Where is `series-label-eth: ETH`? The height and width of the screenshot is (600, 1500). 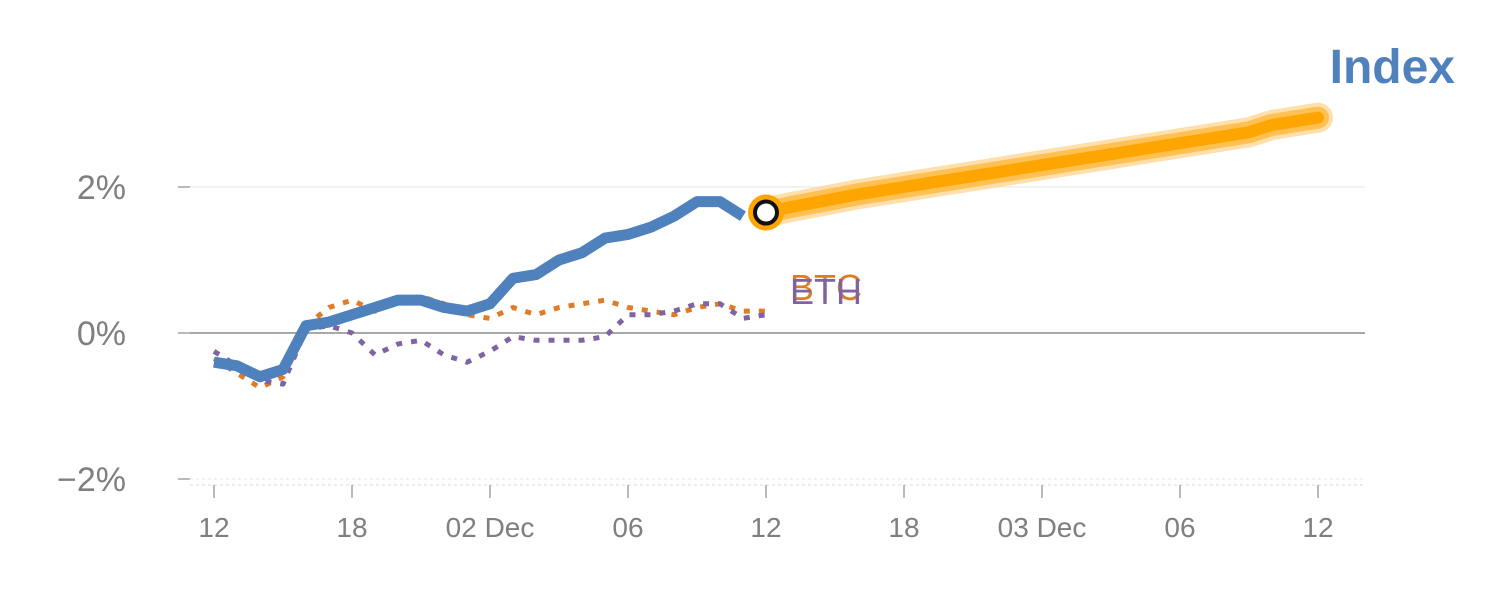 series-label-eth: ETH is located at coordinates (826, 291).